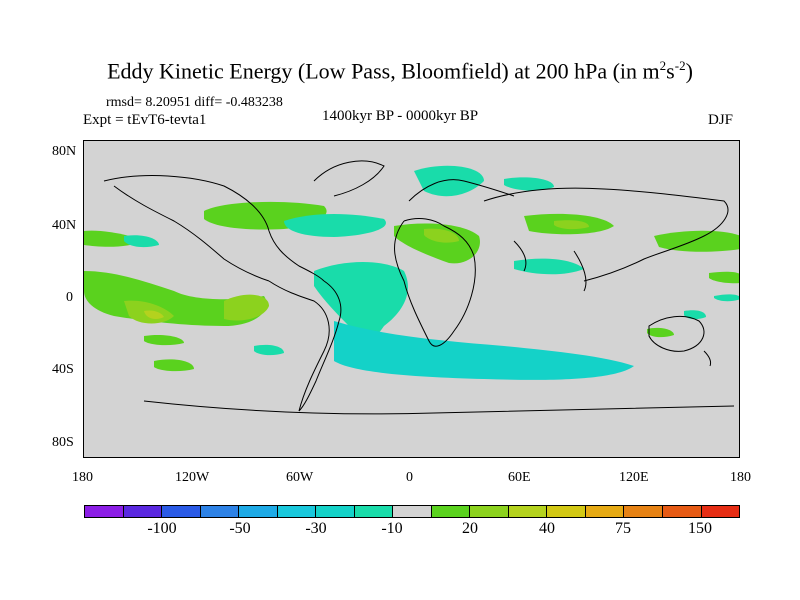 The height and width of the screenshot is (600, 800). What do you see at coordinates (63, 369) in the screenshot?
I see `lat-label: 40S` at bounding box center [63, 369].